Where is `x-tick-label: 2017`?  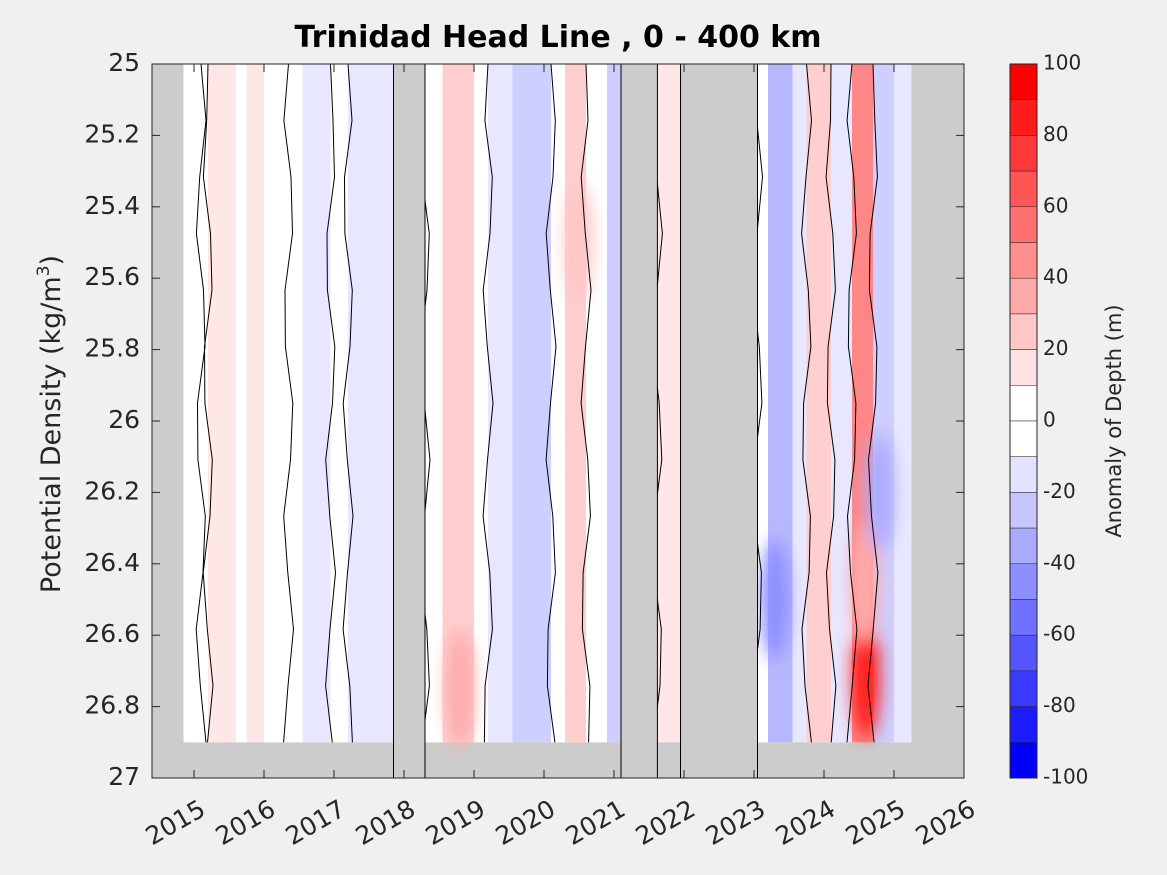 x-tick-label: 2017 is located at coordinates (316, 822).